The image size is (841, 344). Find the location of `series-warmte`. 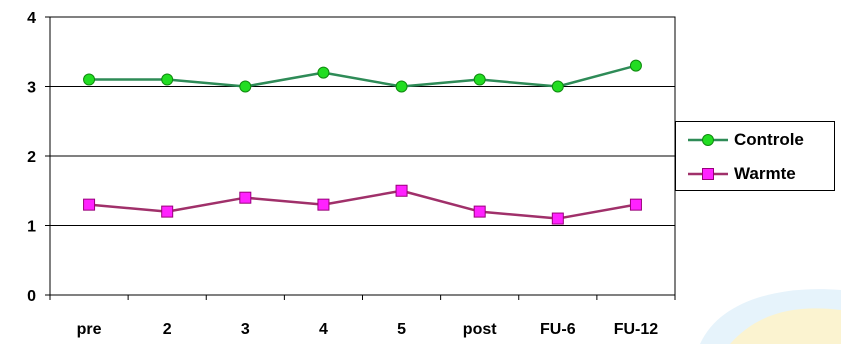

series-warmte is located at coordinates (362, 204).